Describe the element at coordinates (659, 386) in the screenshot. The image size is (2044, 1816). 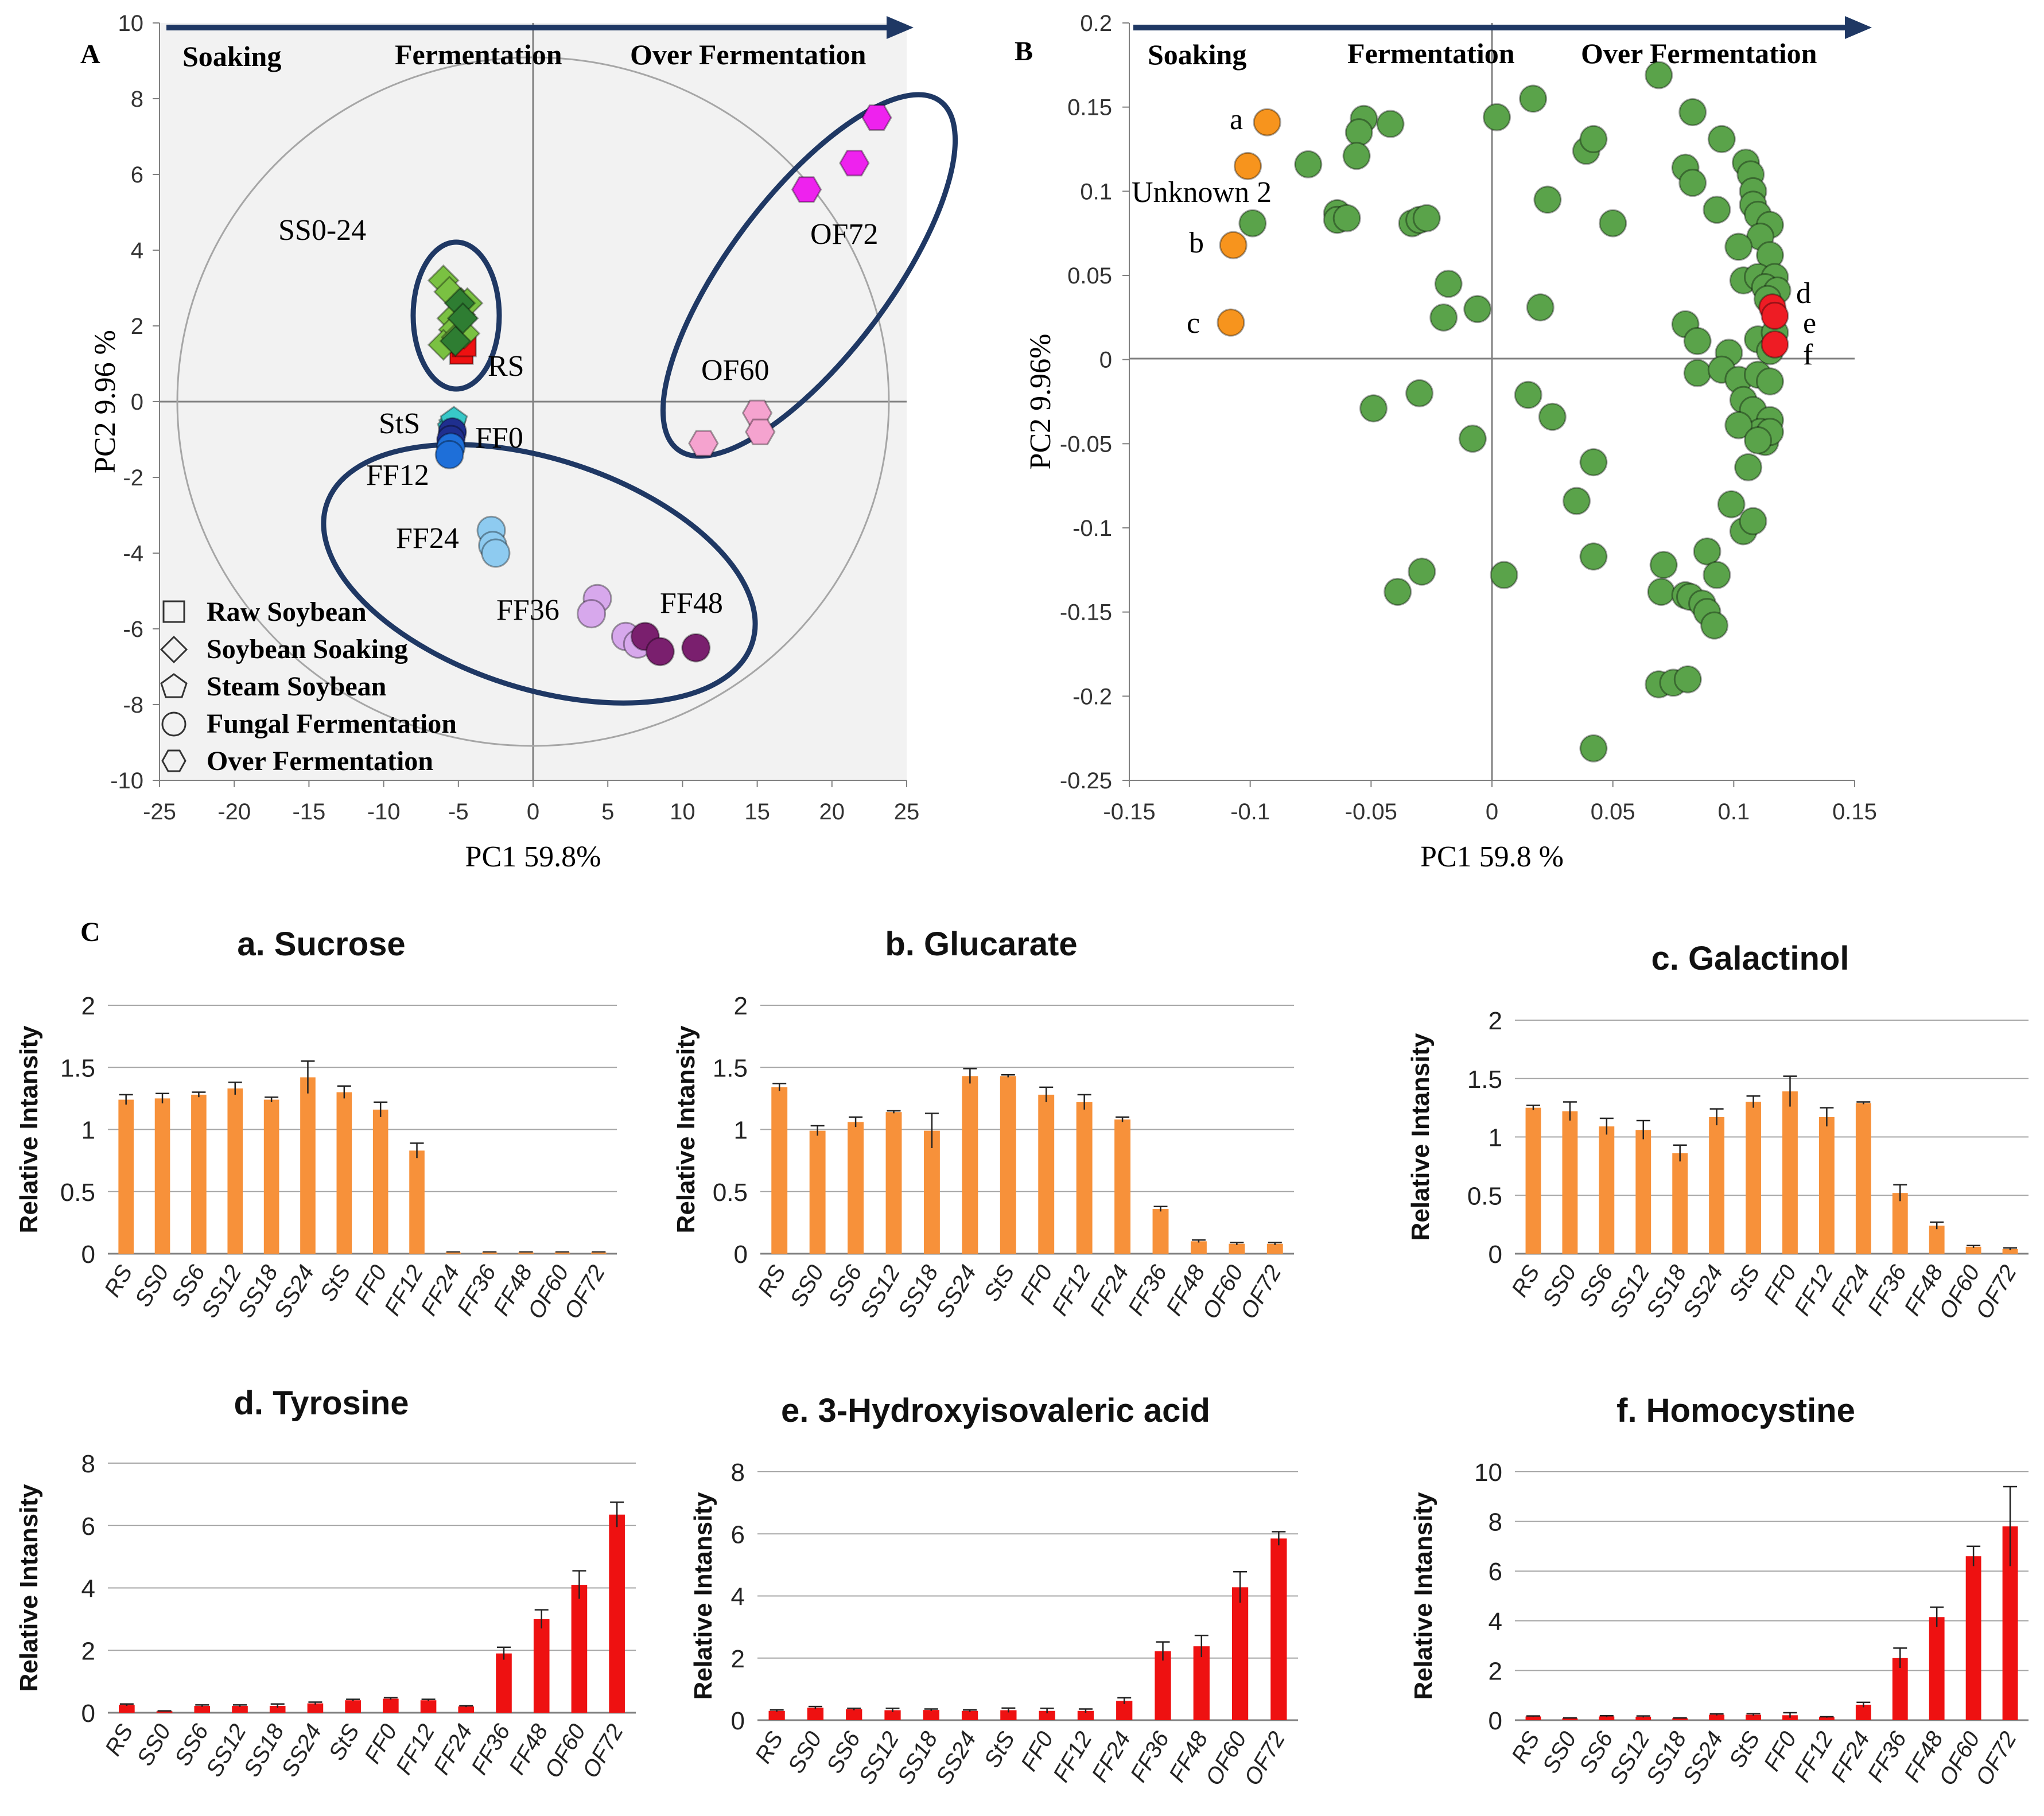
I see `panel-a-points` at that location.